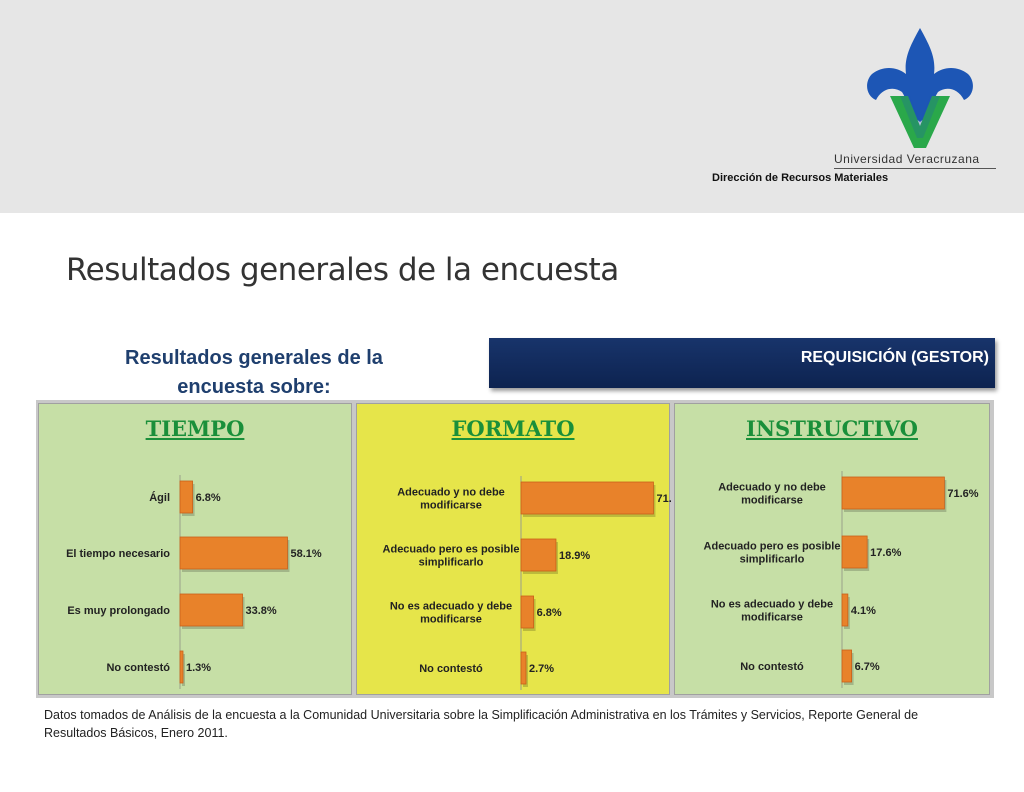 The height and width of the screenshot is (792, 1024). Describe the element at coordinates (915, 160) in the screenshot. I see `university-name: Universidad Veracruzana` at that location.